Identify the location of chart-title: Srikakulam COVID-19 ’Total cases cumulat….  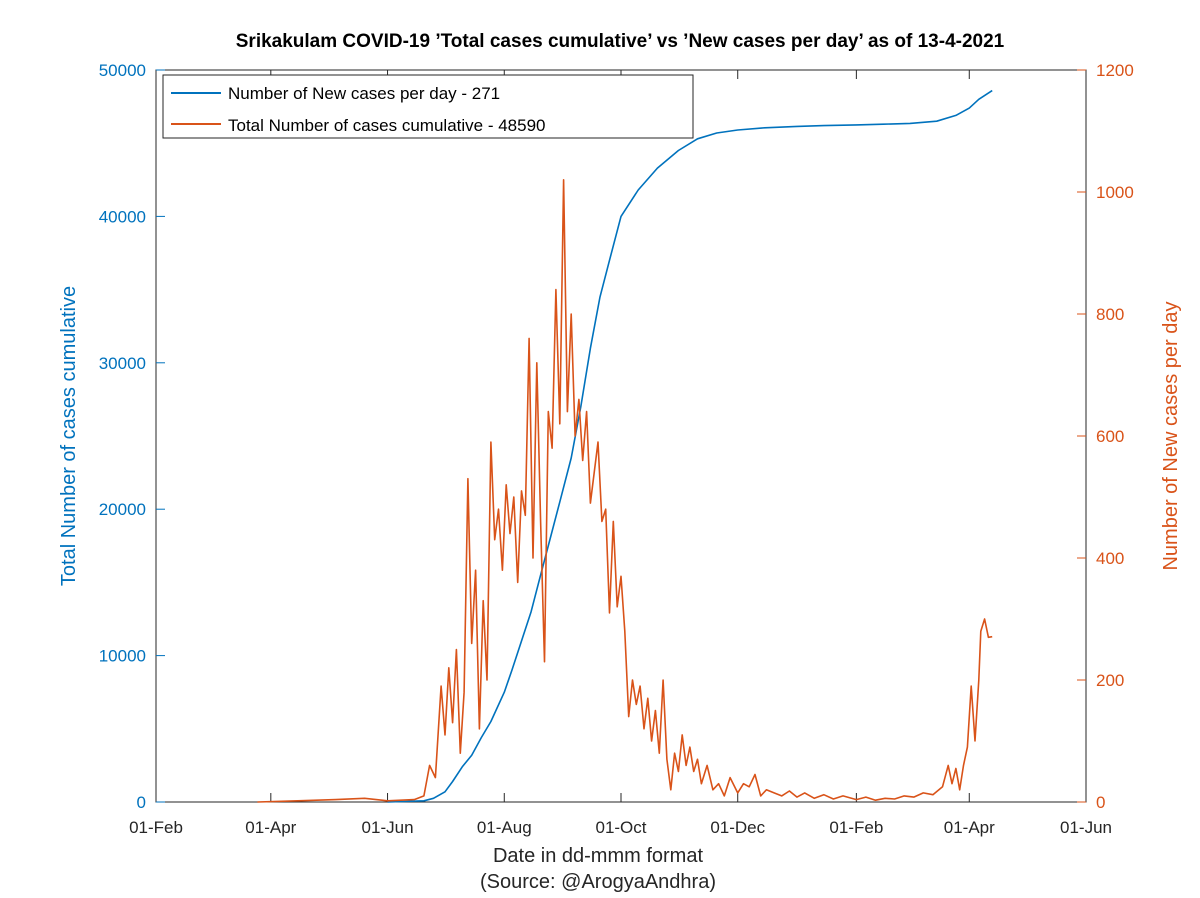
(620, 41).